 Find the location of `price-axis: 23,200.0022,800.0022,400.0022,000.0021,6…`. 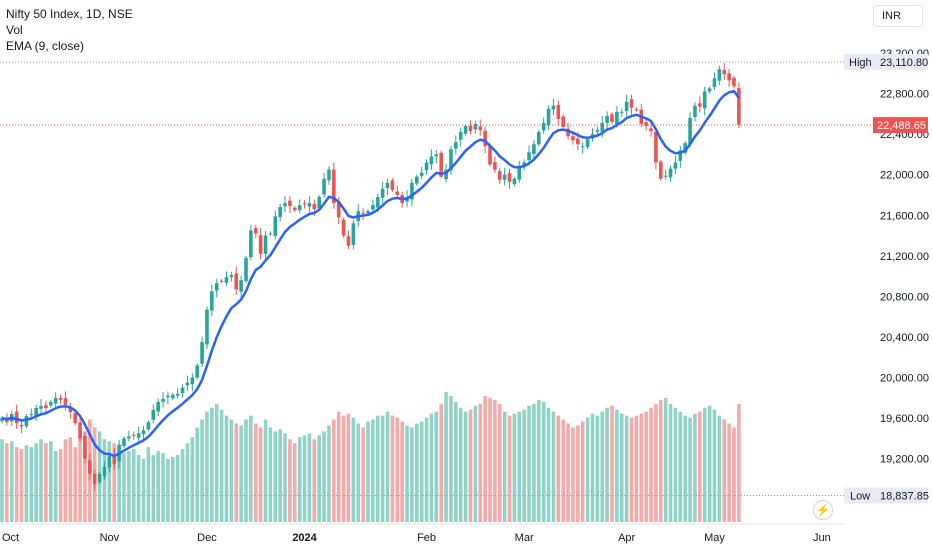

price-axis: 23,200.0022,800.0022,400.0022,000.0021,6… is located at coordinates (904, 257).